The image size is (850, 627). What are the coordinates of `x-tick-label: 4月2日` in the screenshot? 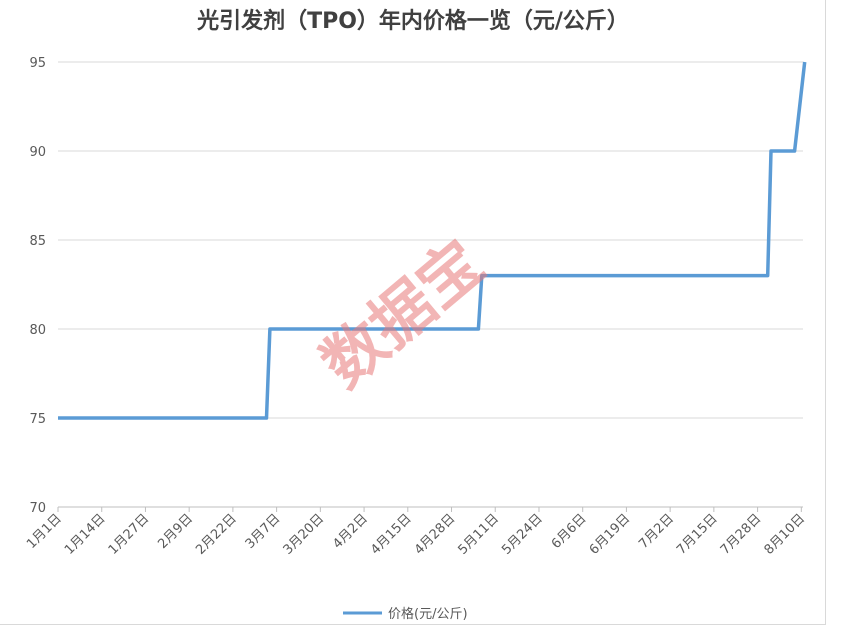 It's located at (350, 531).